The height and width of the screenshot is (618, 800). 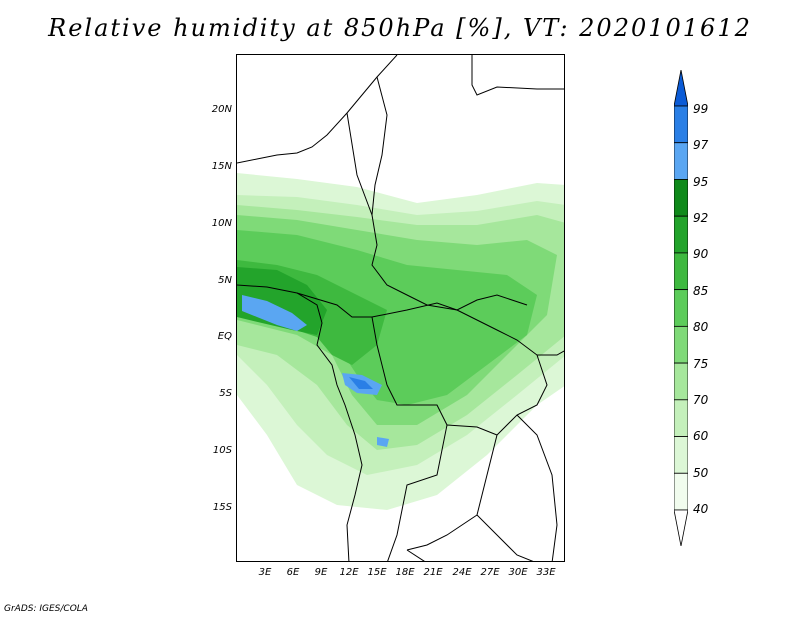 I want to click on x-tick-label: 12E, so click(x=349, y=572).